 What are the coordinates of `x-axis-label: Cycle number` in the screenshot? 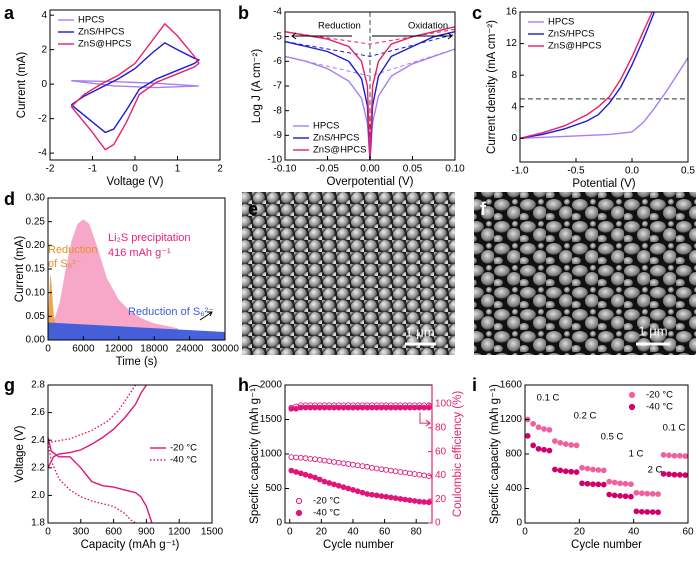 It's located at (358, 545).